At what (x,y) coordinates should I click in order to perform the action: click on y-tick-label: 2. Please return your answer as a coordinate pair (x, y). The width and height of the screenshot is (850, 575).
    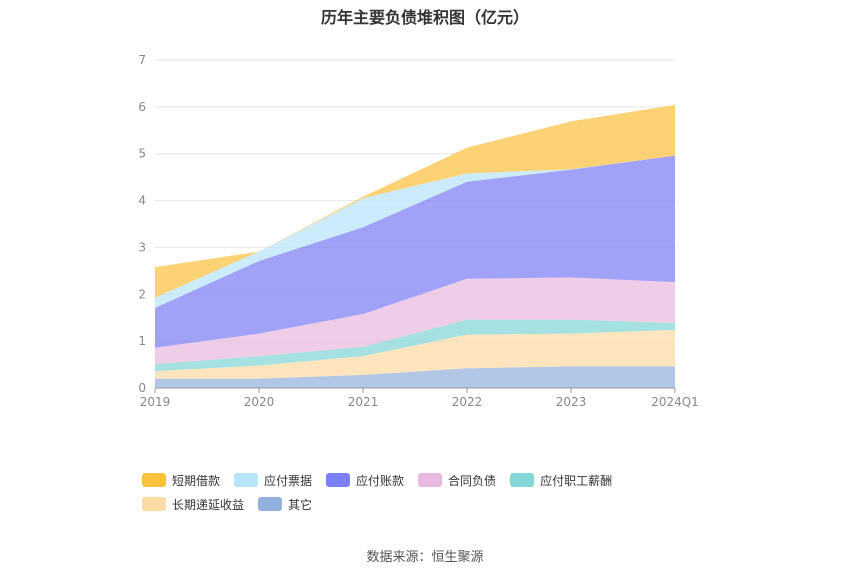
    Looking at the image, I should click on (142, 294).